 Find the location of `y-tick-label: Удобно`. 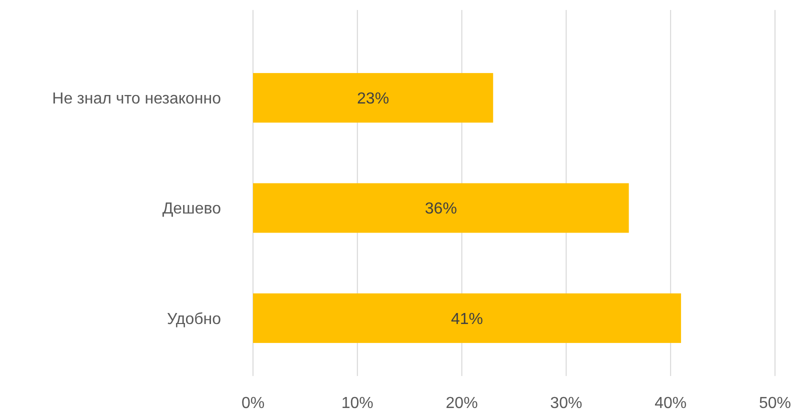

y-tick-label: Удобно is located at coordinates (194, 319).